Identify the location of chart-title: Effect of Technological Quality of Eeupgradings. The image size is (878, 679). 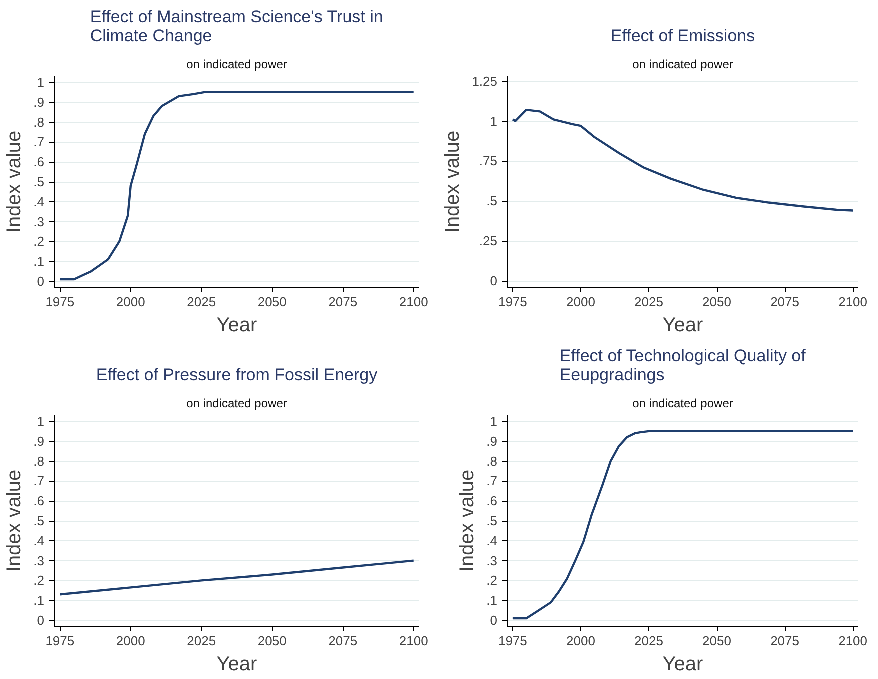
(683, 365).